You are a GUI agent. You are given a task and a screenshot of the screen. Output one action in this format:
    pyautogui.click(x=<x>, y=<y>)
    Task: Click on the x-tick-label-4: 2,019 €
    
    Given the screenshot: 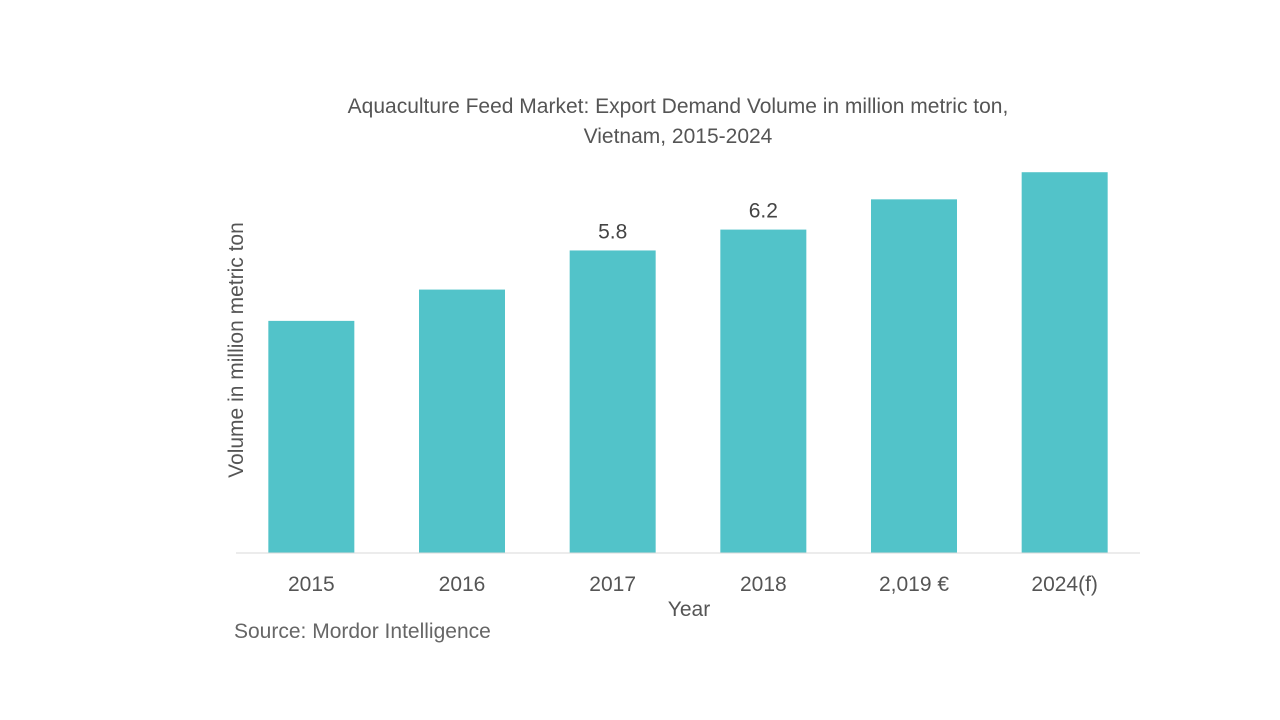 What is the action you would take?
    pyautogui.click(x=914, y=584)
    